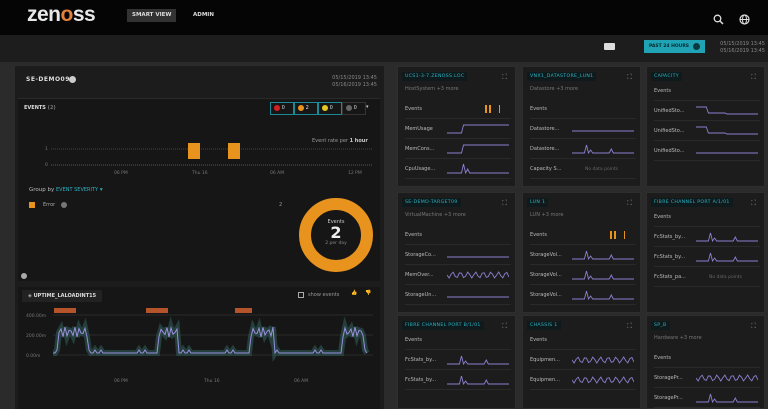 Image resolution: width=768 pixels, height=409 pixels. What do you see at coordinates (101, 190) in the screenshot?
I see `chevron-down-icon: ▾` at bounding box center [101, 190].